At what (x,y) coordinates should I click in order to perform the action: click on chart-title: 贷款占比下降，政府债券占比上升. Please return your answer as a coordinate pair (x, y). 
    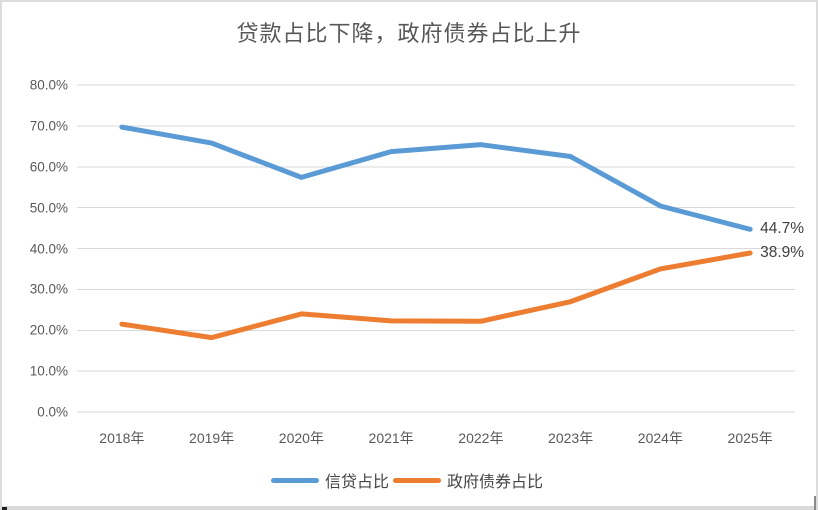
    Looking at the image, I should click on (409, 33).